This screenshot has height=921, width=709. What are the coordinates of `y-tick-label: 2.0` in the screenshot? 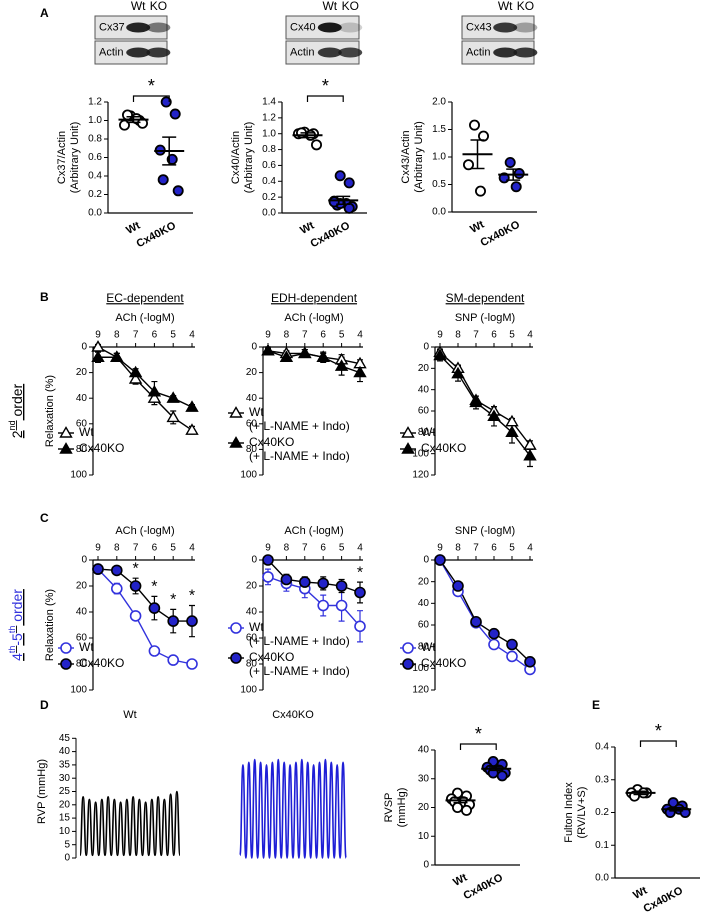 It's located at (439, 102).